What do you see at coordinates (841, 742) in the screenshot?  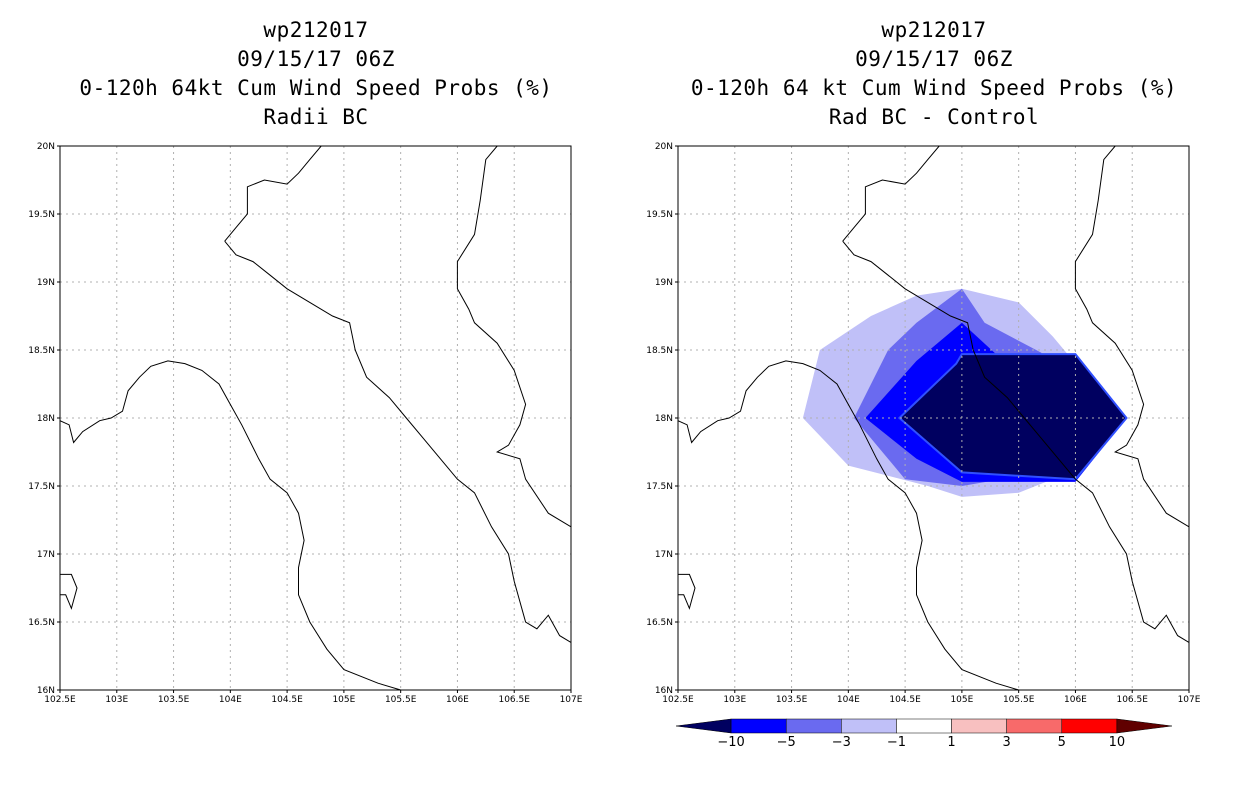 I see `colorbar-label: −3` at bounding box center [841, 742].